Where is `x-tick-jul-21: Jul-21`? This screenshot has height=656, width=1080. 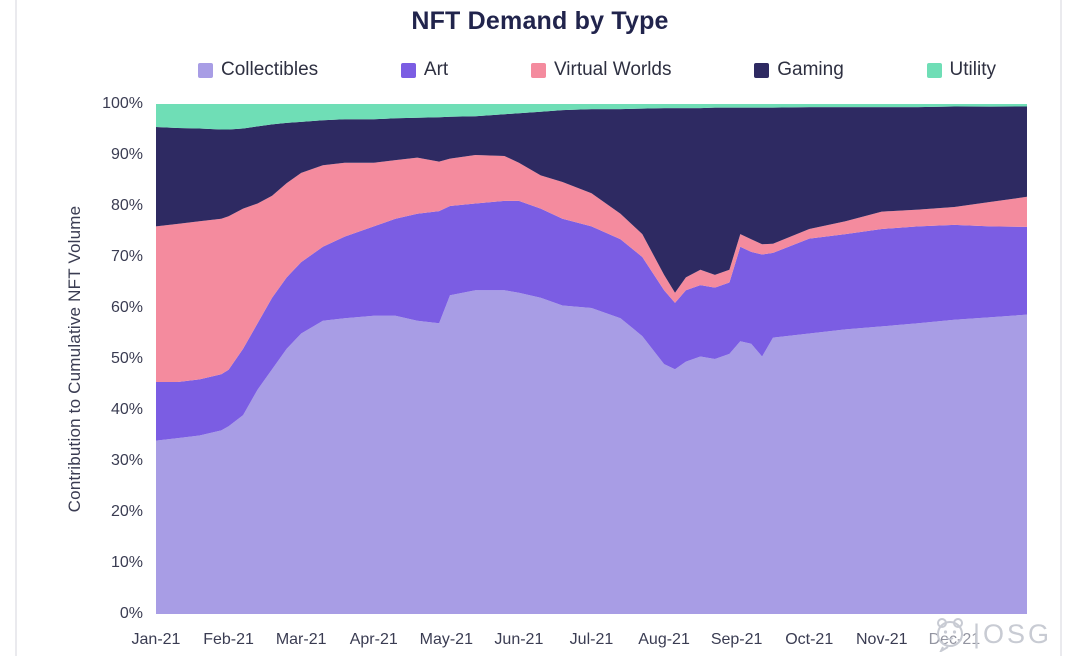
x-tick-jul-21: Jul-21 is located at coordinates (591, 639).